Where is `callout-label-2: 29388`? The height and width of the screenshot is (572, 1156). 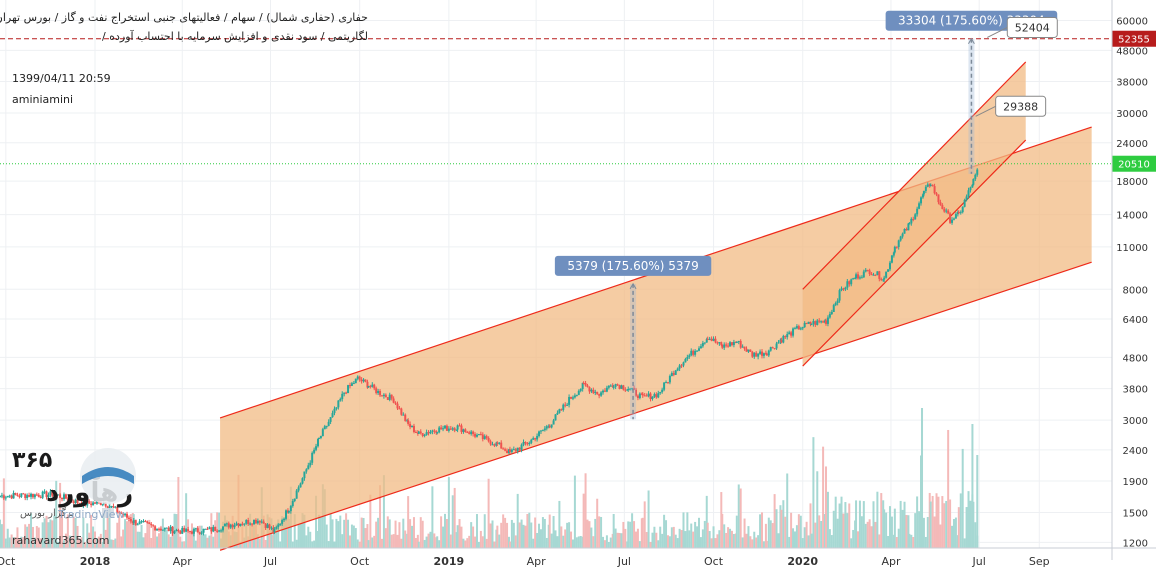
callout-label-2: 29388 is located at coordinates (1020, 106).